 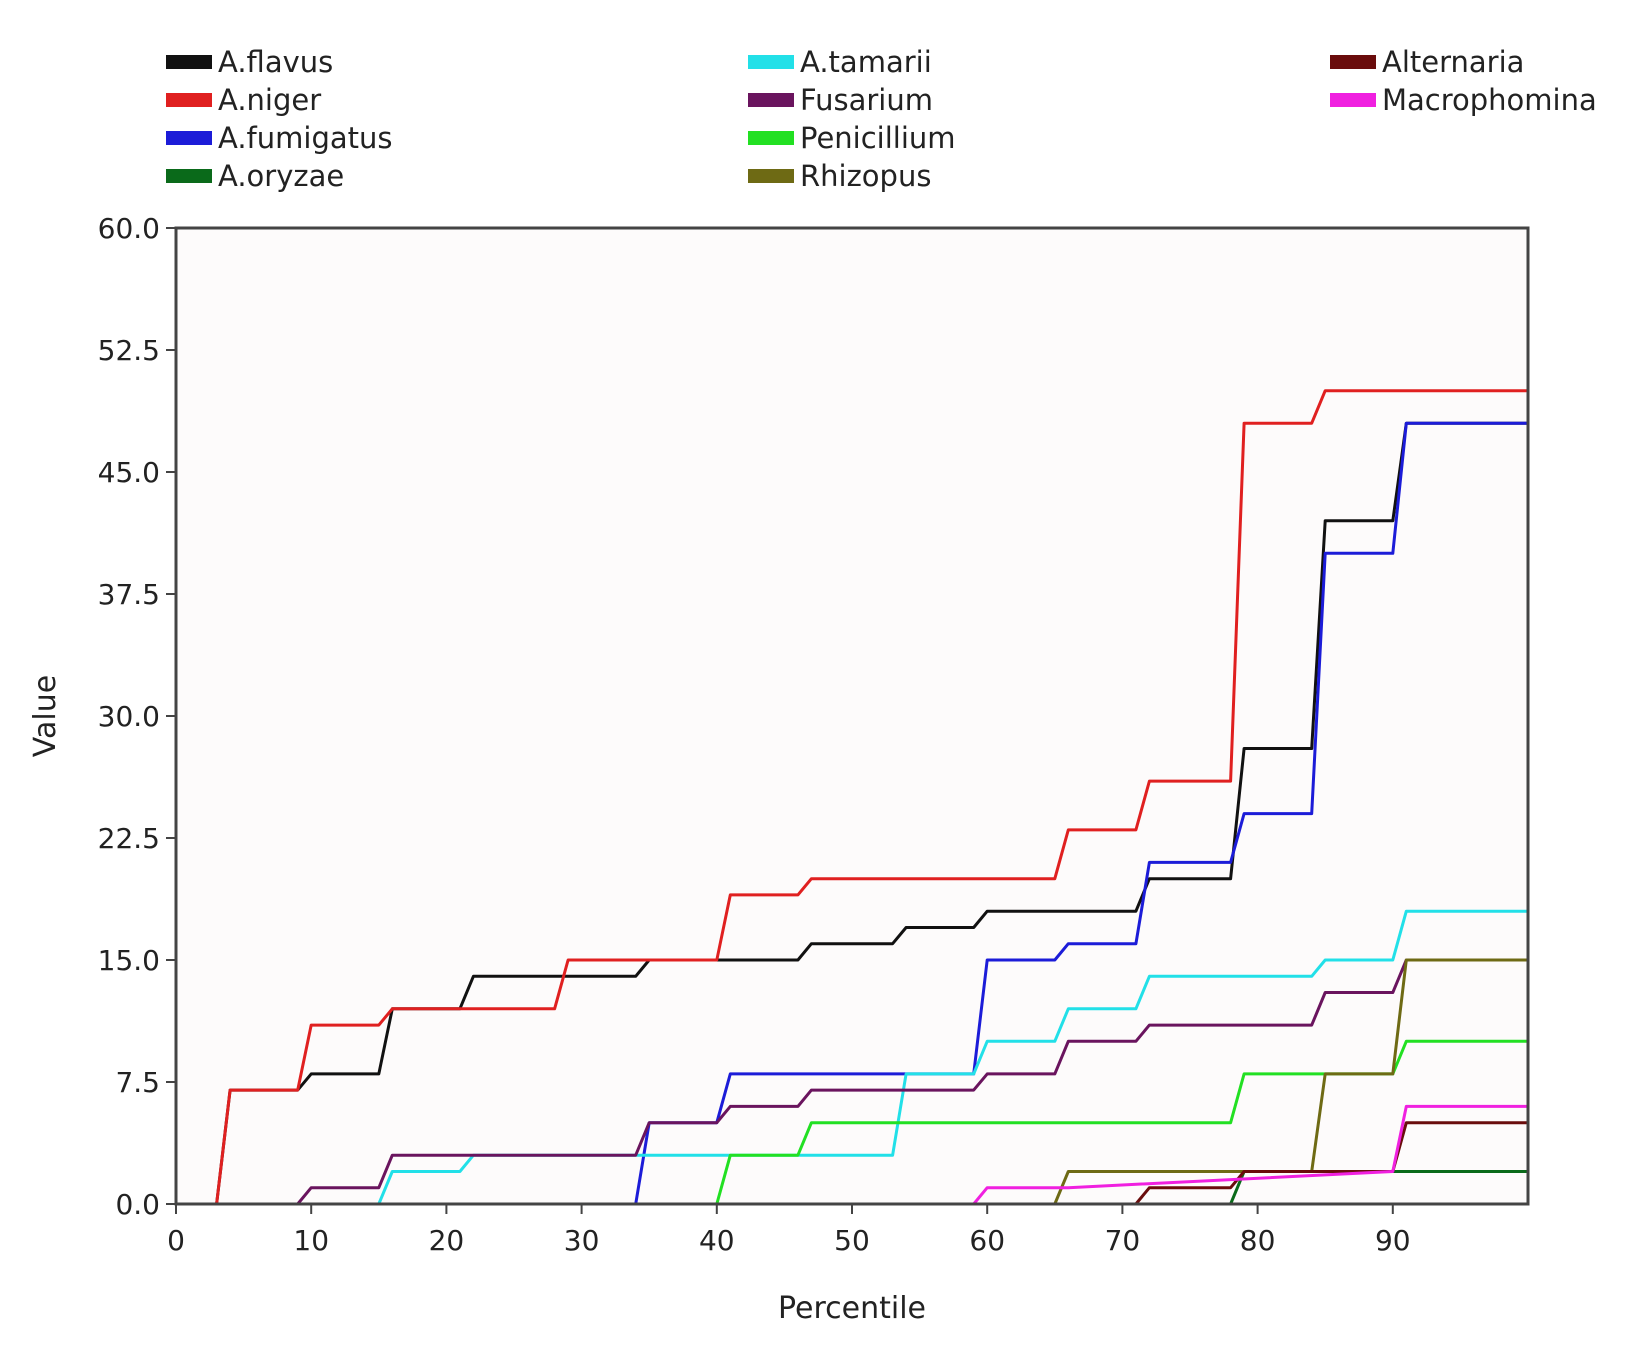 I want to click on legend-item: Fusarium, so click(x=840, y=100).